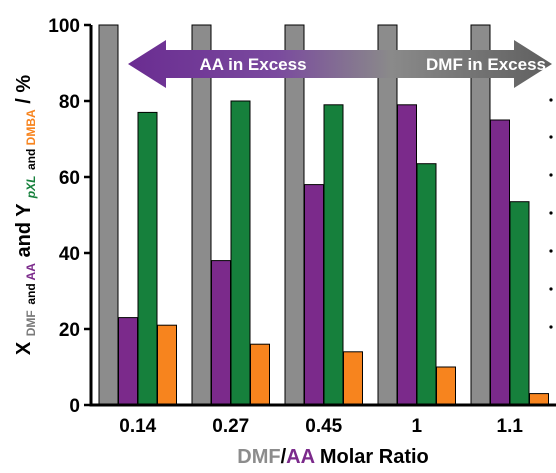  I want to click on excess-arrow-shape, so click(340, 64).